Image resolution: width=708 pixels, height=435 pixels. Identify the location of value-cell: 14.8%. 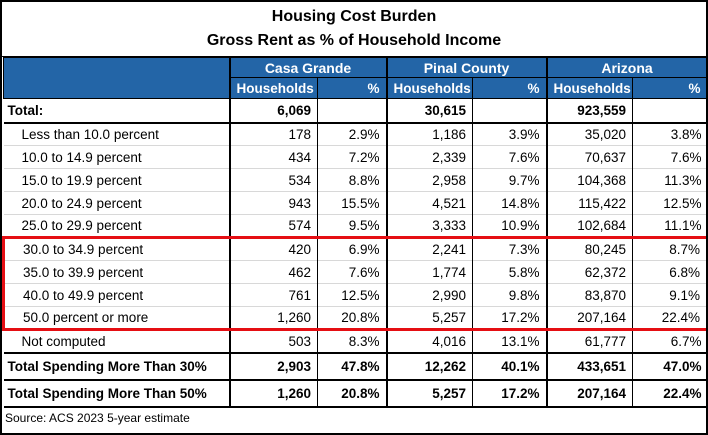
(510, 203).